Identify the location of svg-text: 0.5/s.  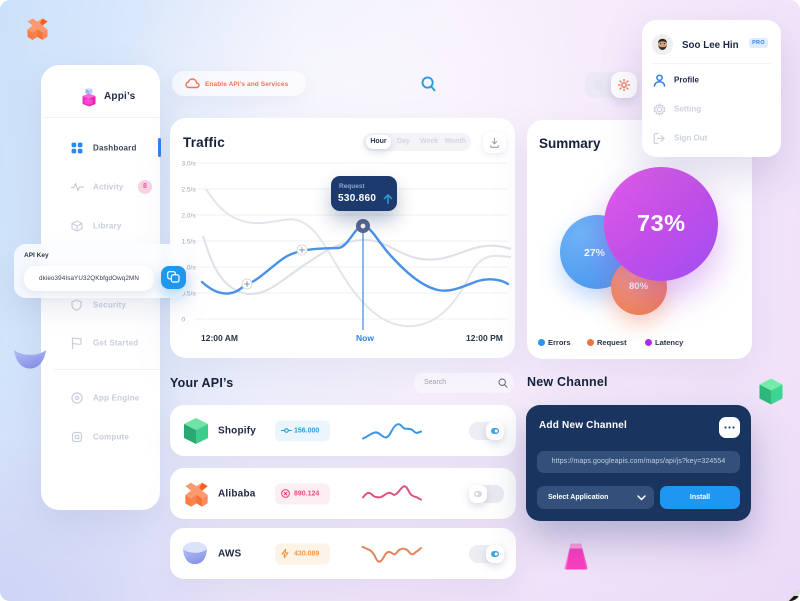
(189, 294).